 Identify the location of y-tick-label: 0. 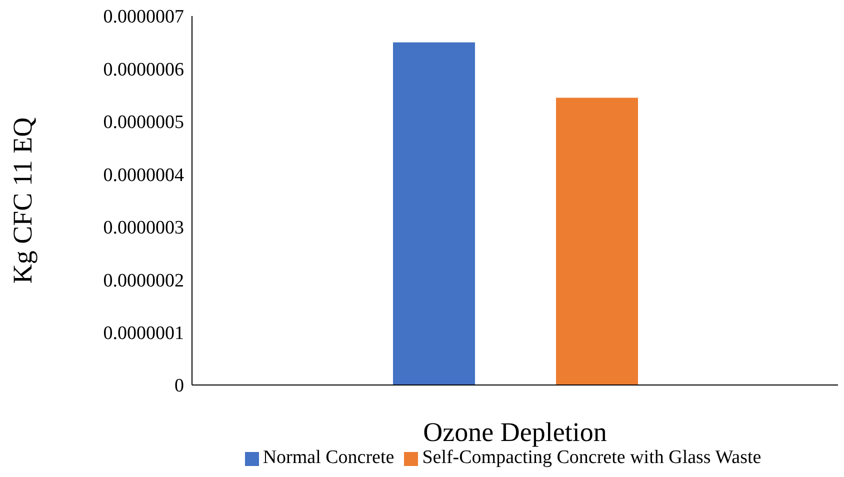
(179, 386).